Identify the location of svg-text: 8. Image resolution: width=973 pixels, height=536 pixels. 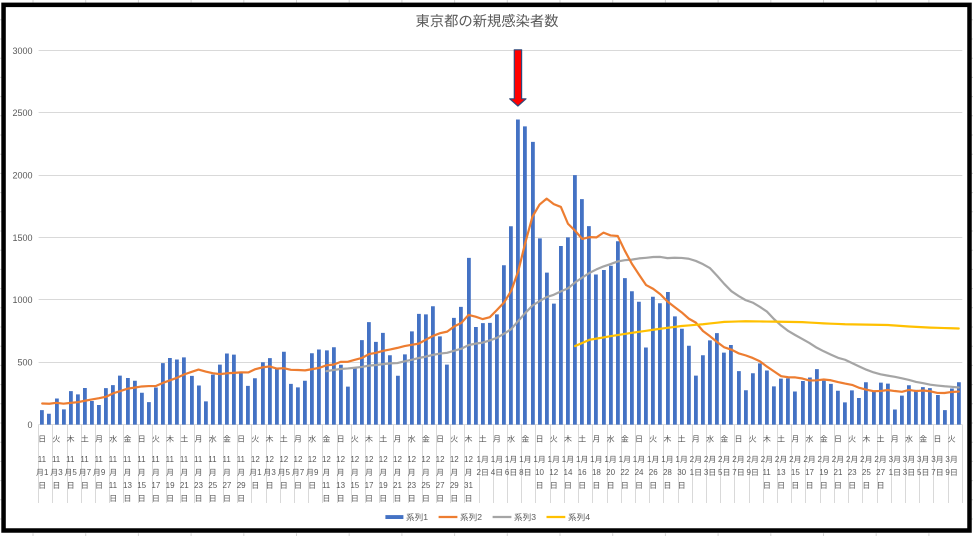
(521, 472).